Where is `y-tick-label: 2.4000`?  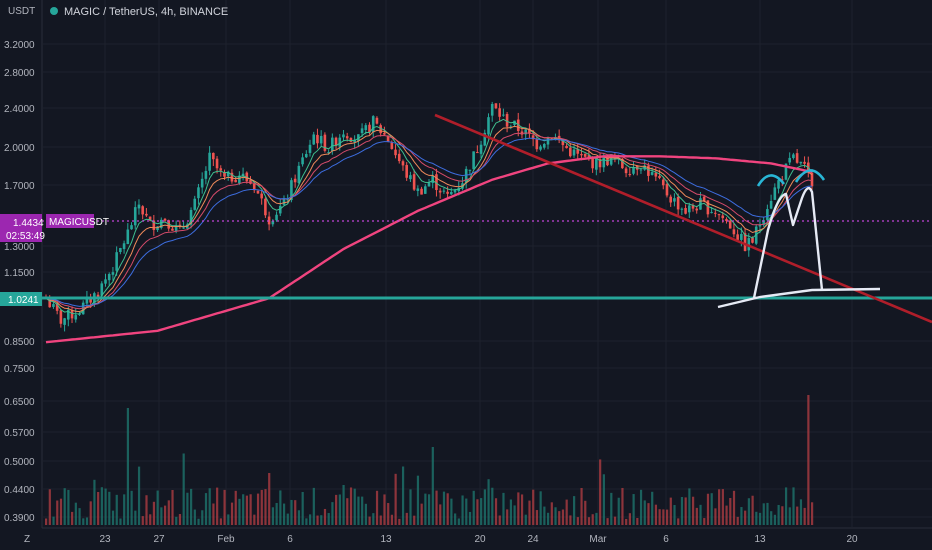 y-tick-label: 2.4000 is located at coordinates (19, 109).